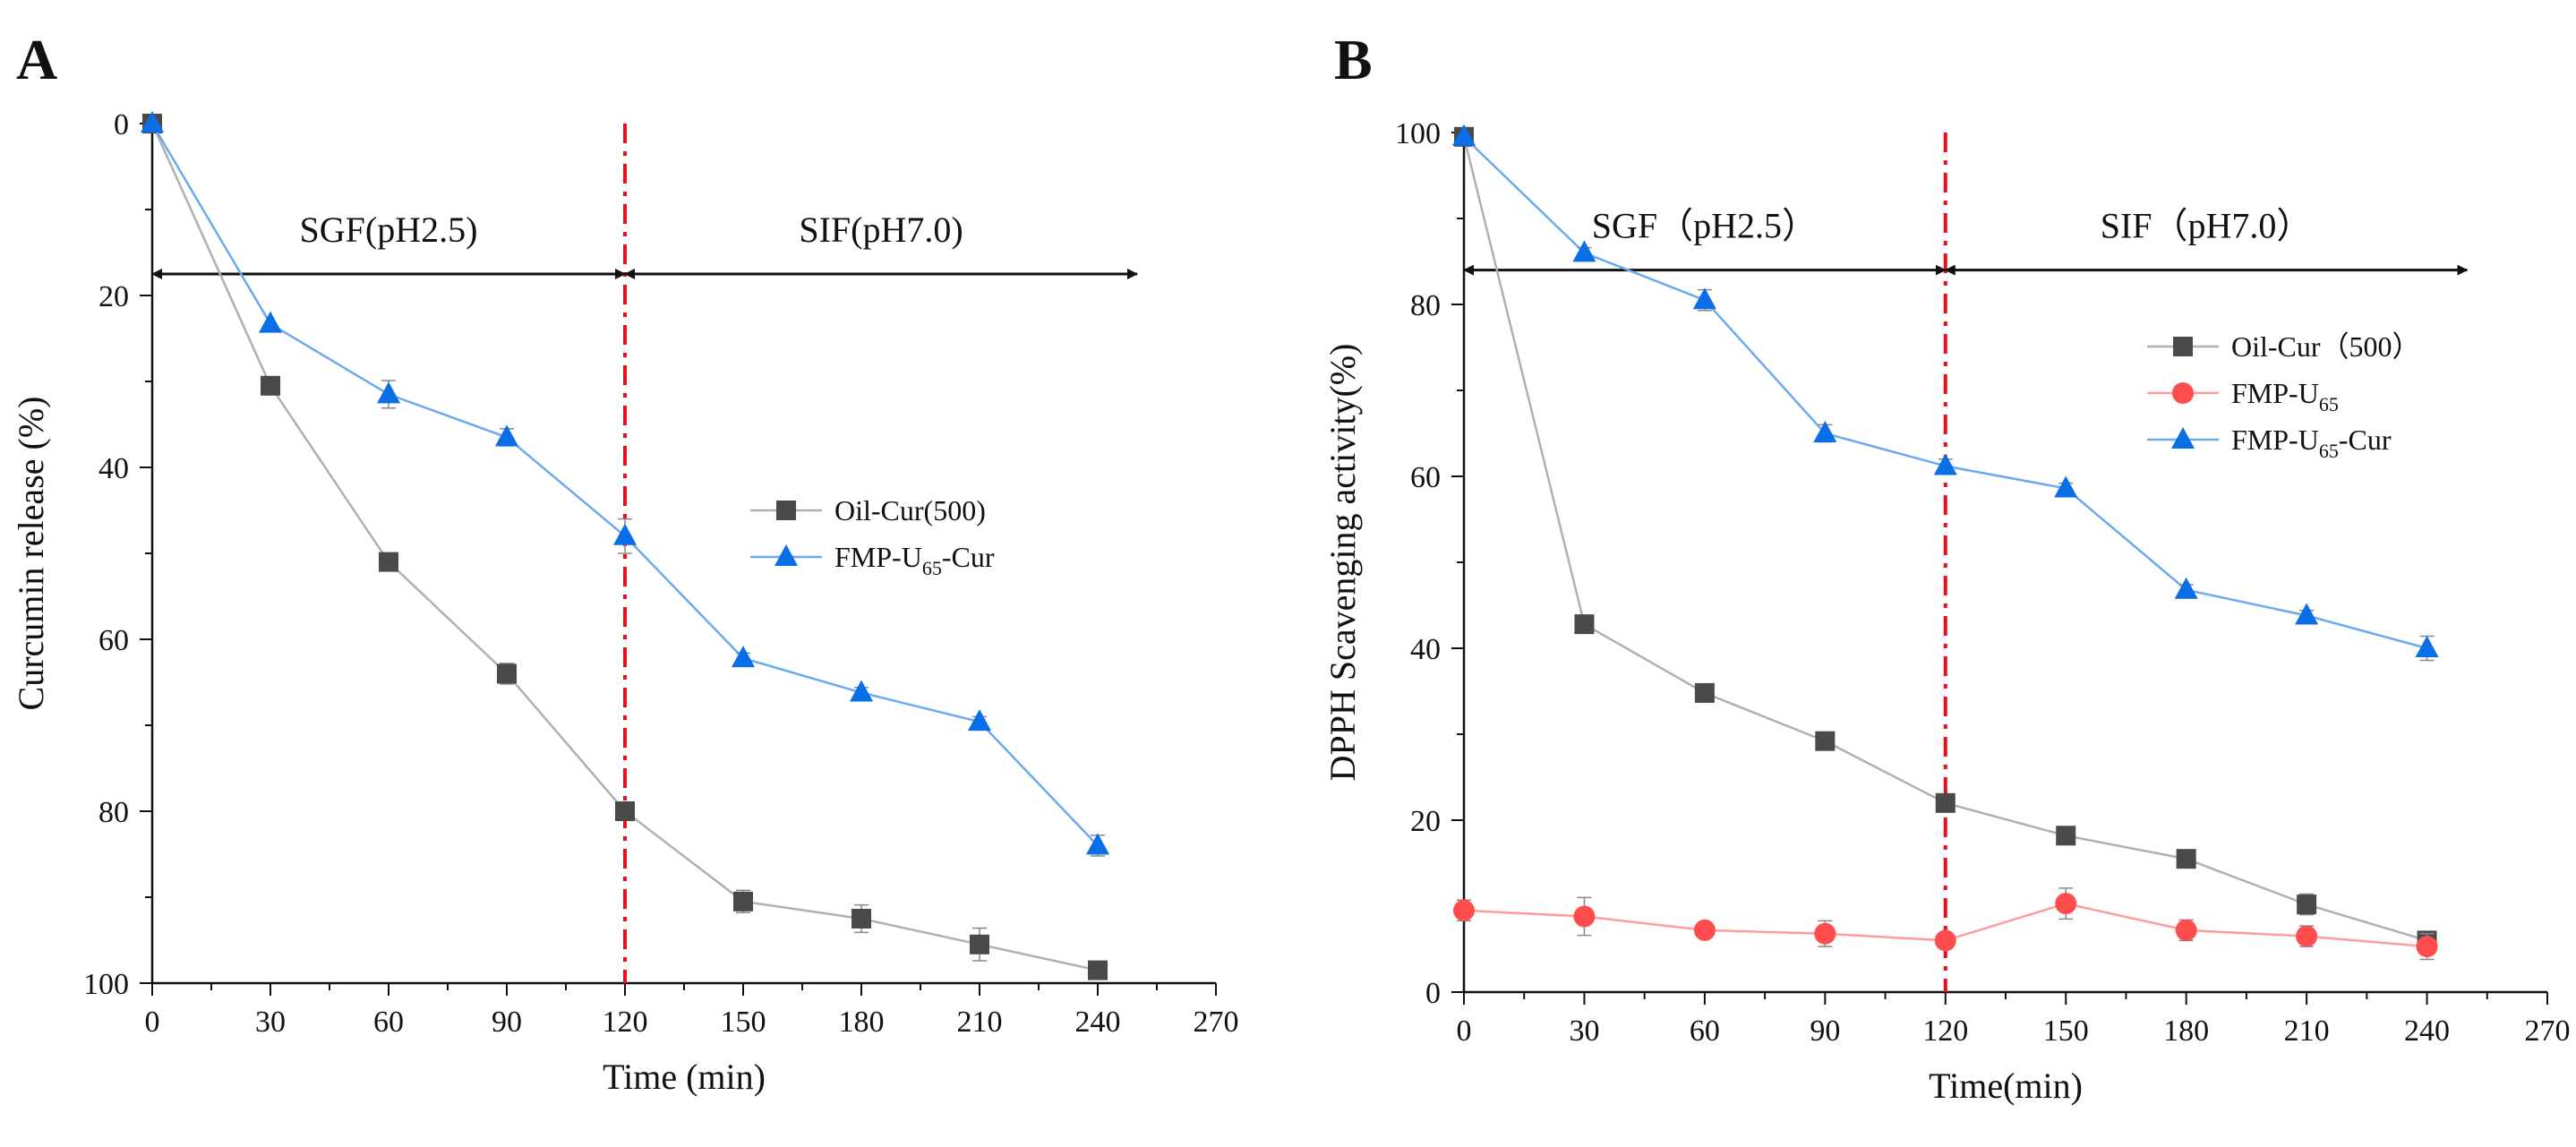 The image size is (2576, 1147). What do you see at coordinates (1945, 924) in the screenshot?
I see `series-circle` at bounding box center [1945, 924].